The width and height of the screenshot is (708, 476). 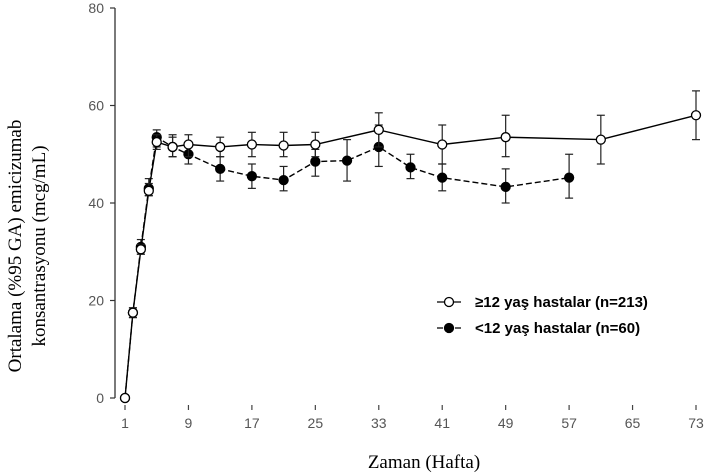 I want to click on x-tick-label: 65, so click(x=633, y=423).